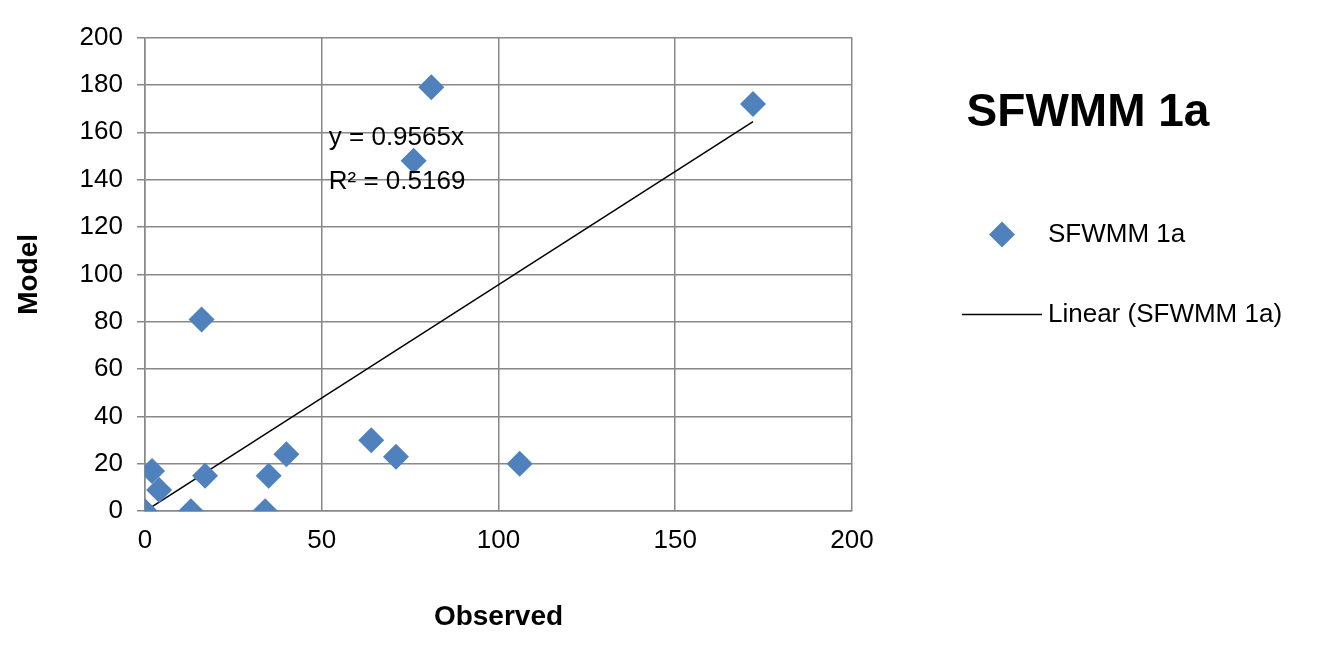 This screenshot has width=1320, height=647. What do you see at coordinates (145, 538) in the screenshot?
I see `x-tick-label: 0` at bounding box center [145, 538].